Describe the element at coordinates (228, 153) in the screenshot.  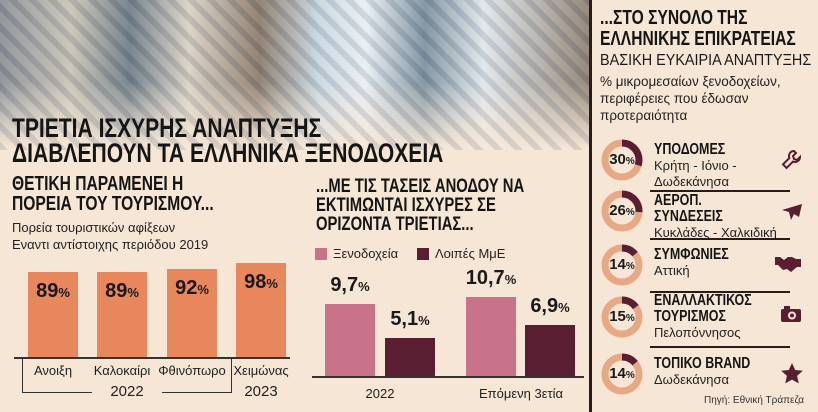
I see `main-title-line: ΔΙΑΒΛΕΠΟΥΝ ΤΑ ΕΛΛΗΝΙΚΑ ΞΕΝΟΔΟΧΕΙΑ` at that location.